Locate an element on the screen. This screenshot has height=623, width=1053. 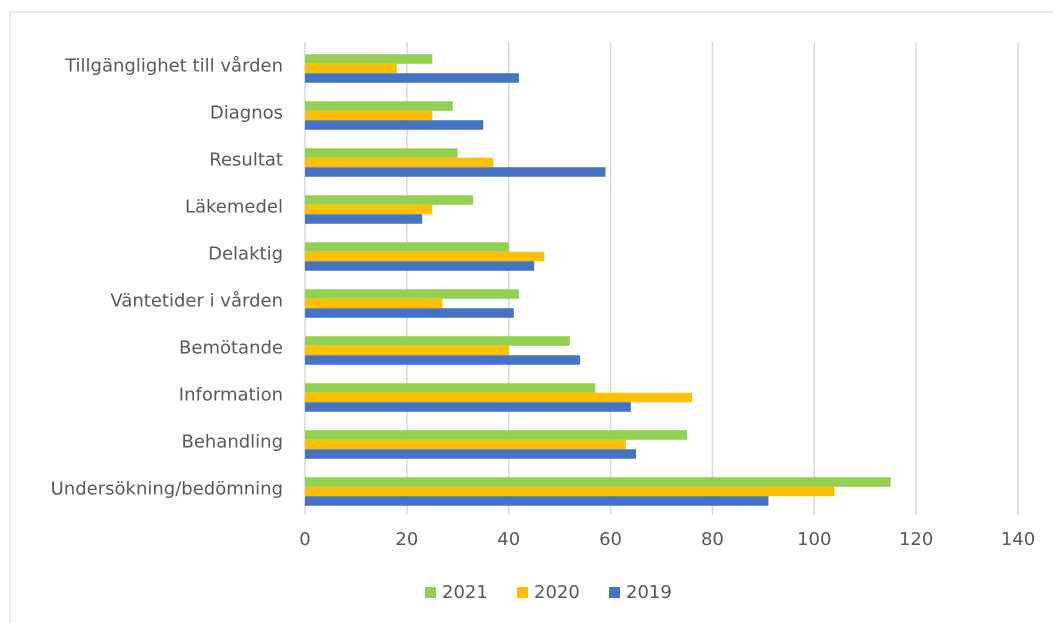
y-tick-label: Läkemedel is located at coordinates (234, 207).